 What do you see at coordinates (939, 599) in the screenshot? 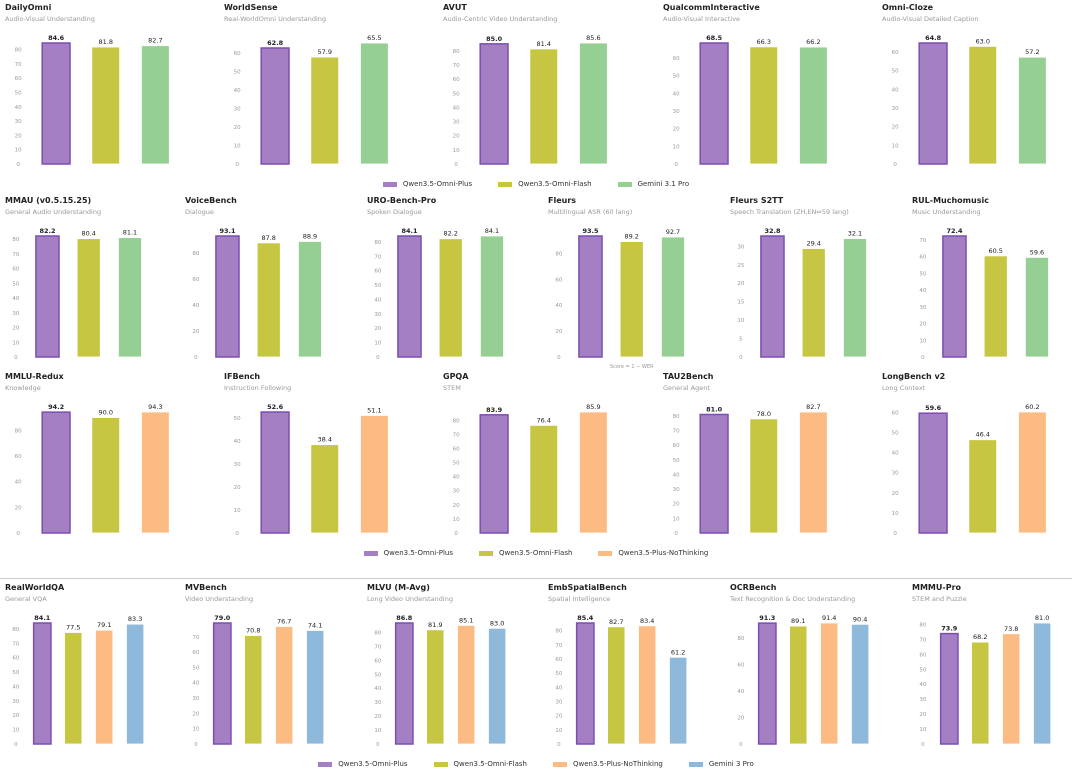
I see `panel-subtitle: STEM and Puzzle` at bounding box center [939, 599].